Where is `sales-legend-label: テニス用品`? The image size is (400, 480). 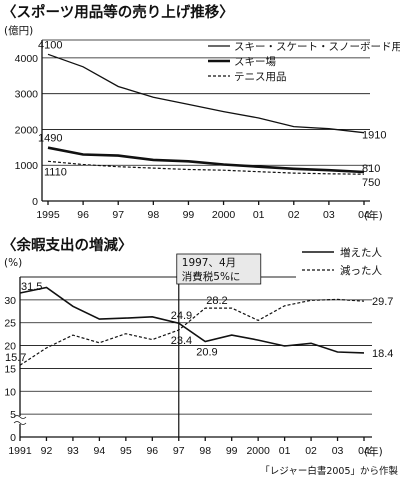 sales-legend-label: テニス用品 is located at coordinates (260, 77).